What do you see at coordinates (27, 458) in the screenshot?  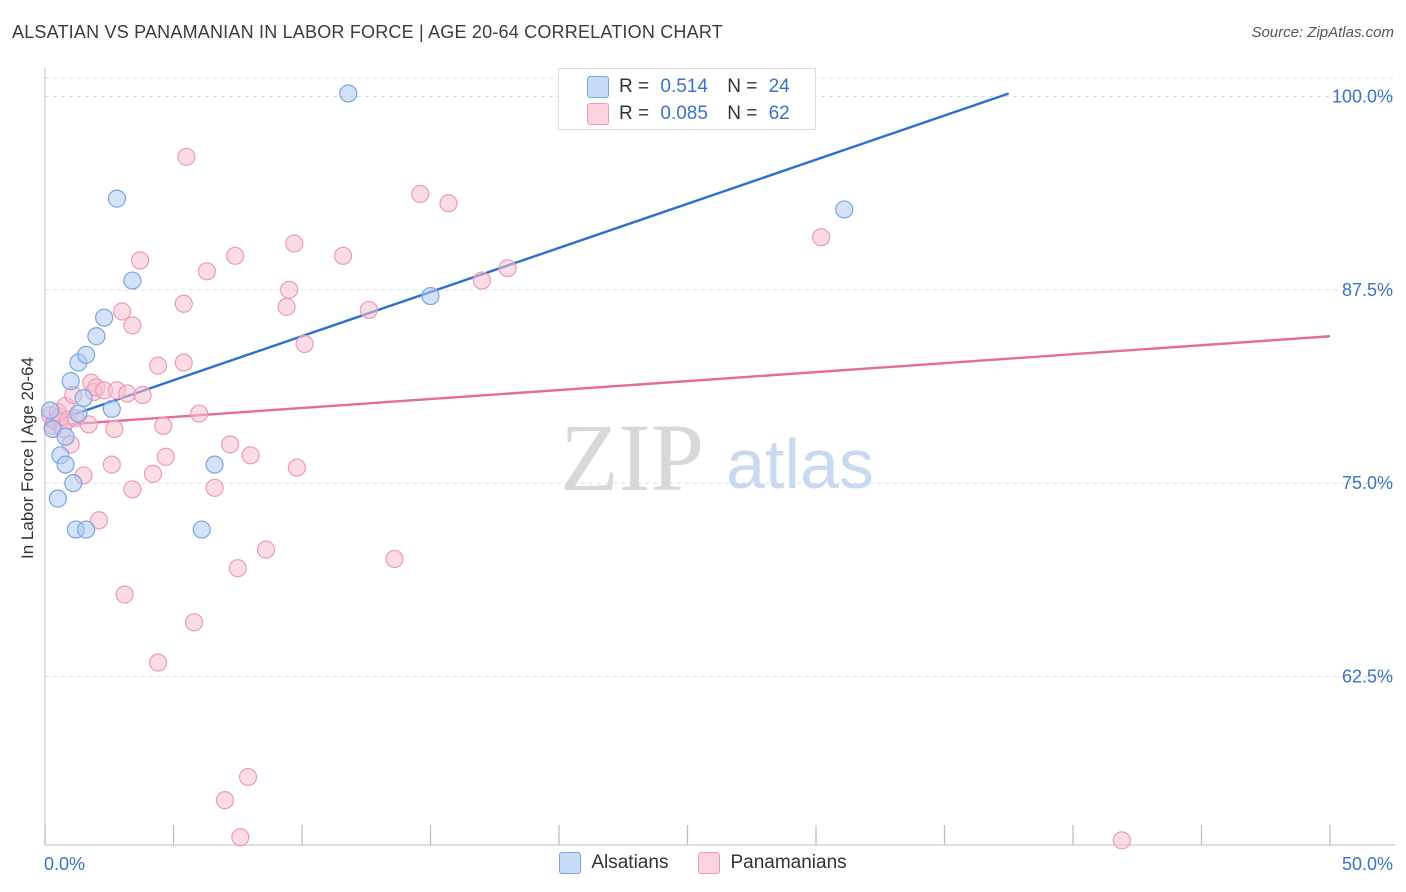 I see `y-axis-label: In Labor Force | Age 20-64` at bounding box center [27, 458].